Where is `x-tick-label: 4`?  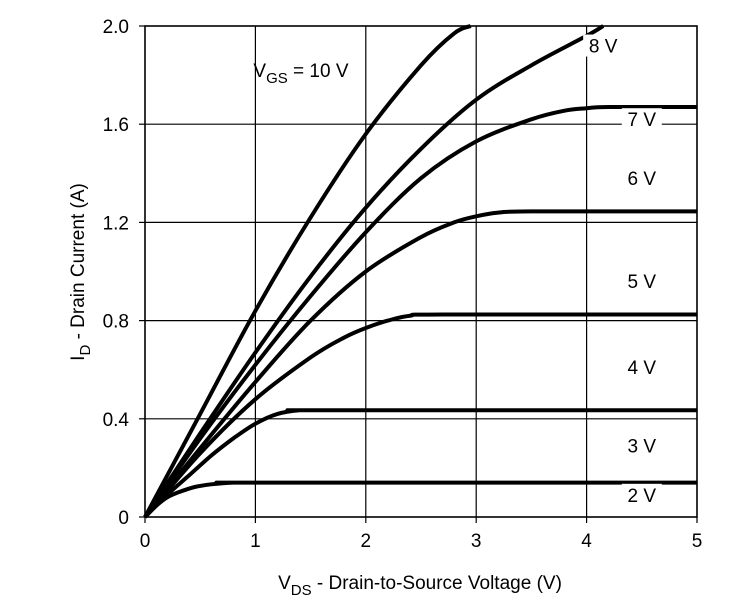 x-tick-label: 4 is located at coordinates (586, 541).